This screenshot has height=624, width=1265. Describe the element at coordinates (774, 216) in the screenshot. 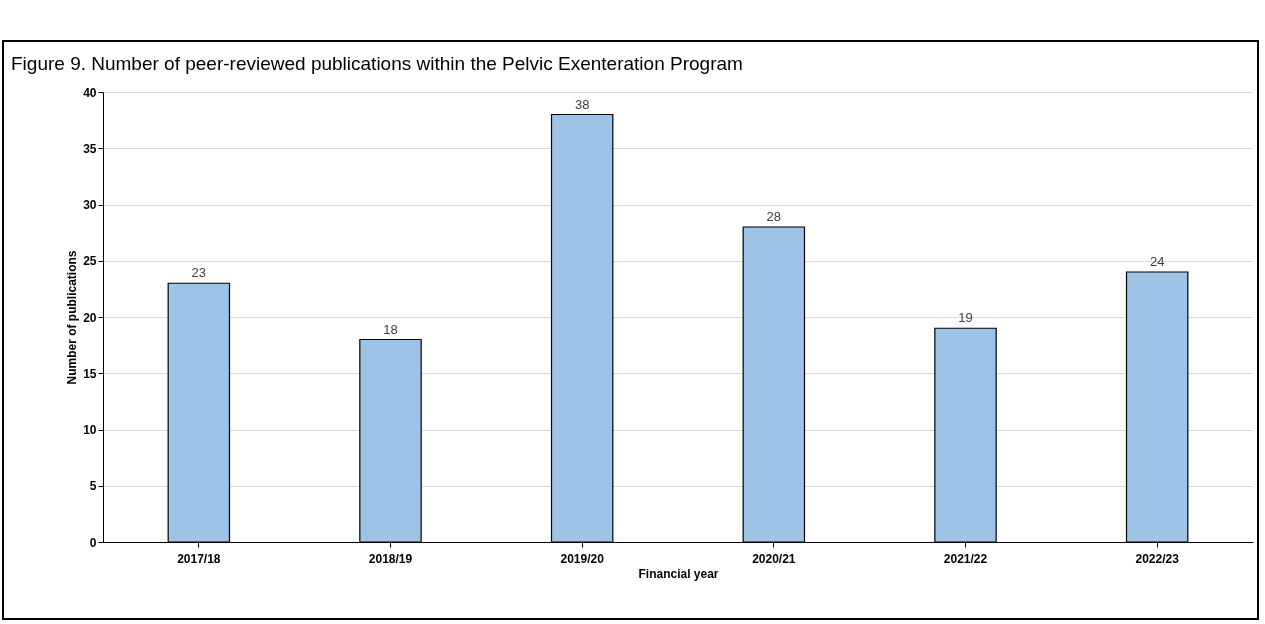

I see `data-label: 28` at that location.